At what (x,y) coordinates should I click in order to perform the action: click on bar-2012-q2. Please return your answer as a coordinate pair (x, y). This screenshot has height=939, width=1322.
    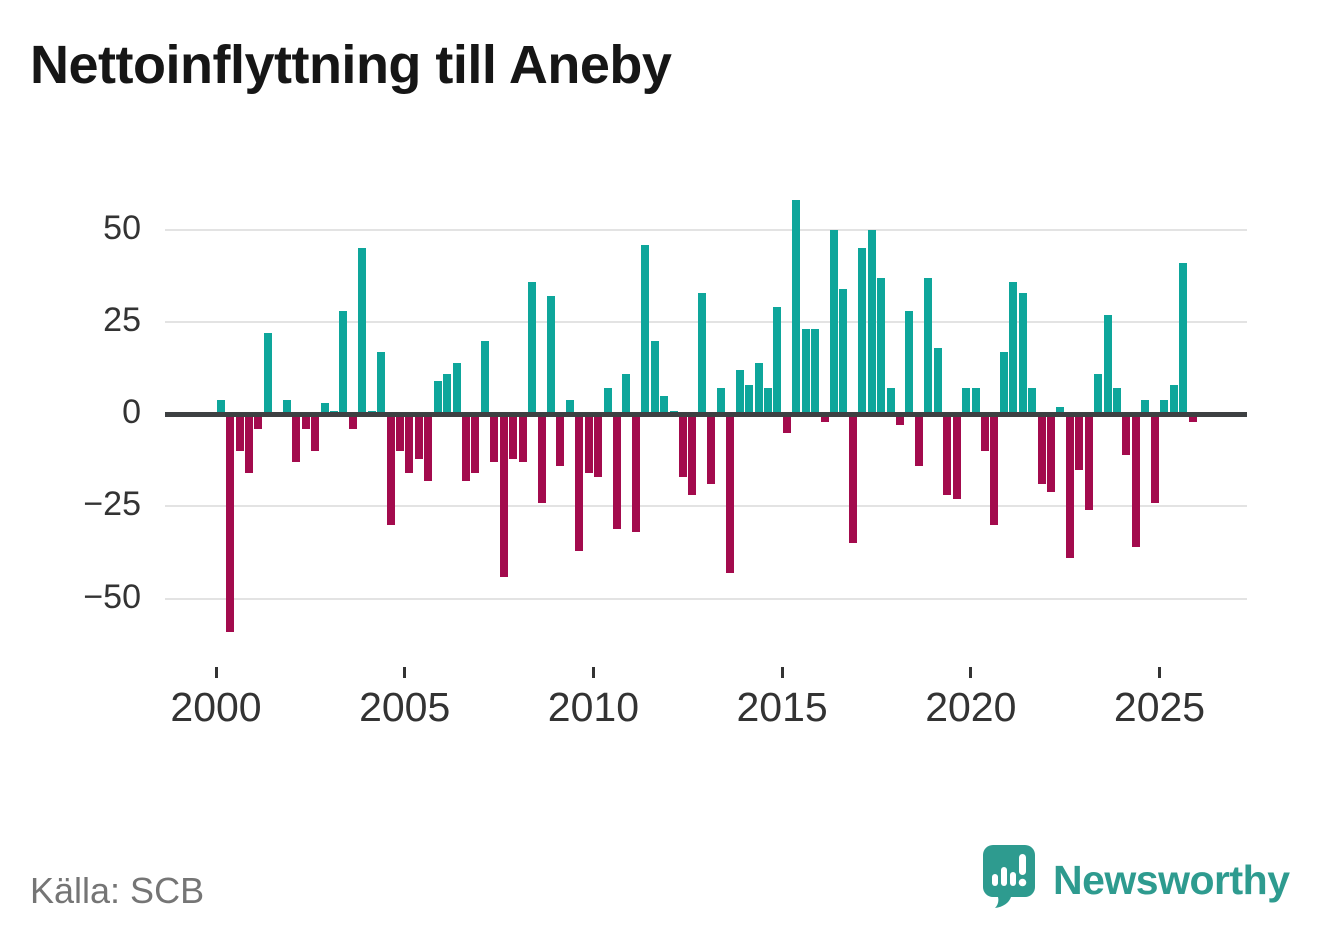
    Looking at the image, I should click on (683, 445).